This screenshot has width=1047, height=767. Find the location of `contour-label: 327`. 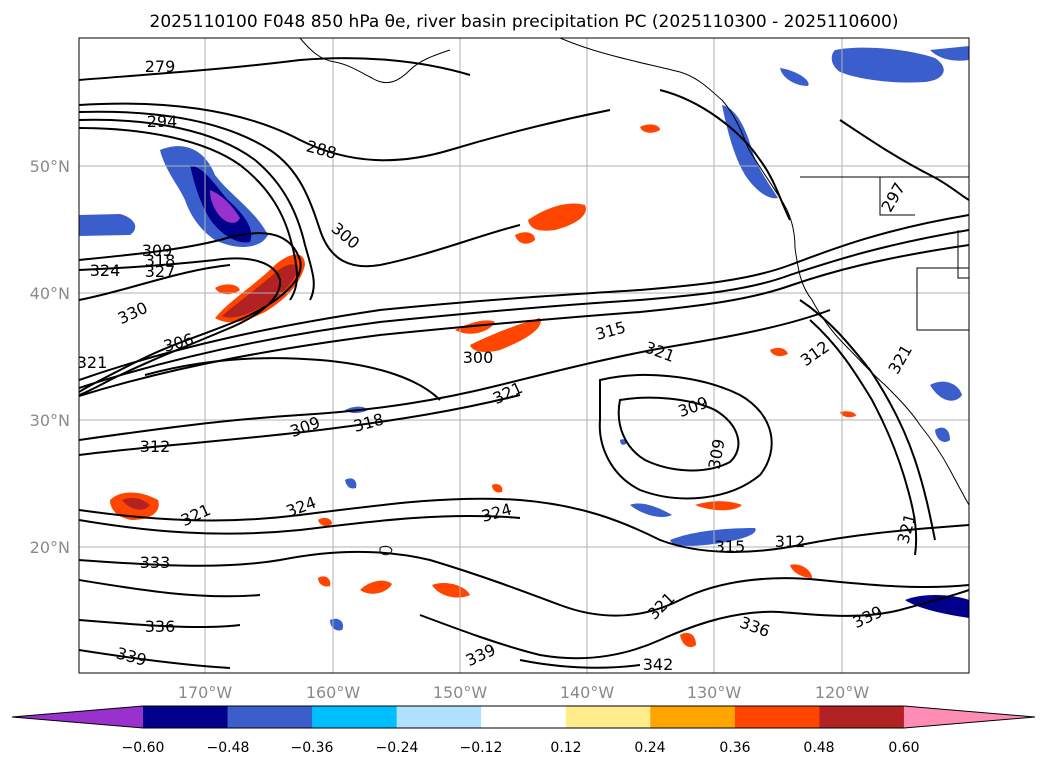

contour-label: 327 is located at coordinates (160, 271).